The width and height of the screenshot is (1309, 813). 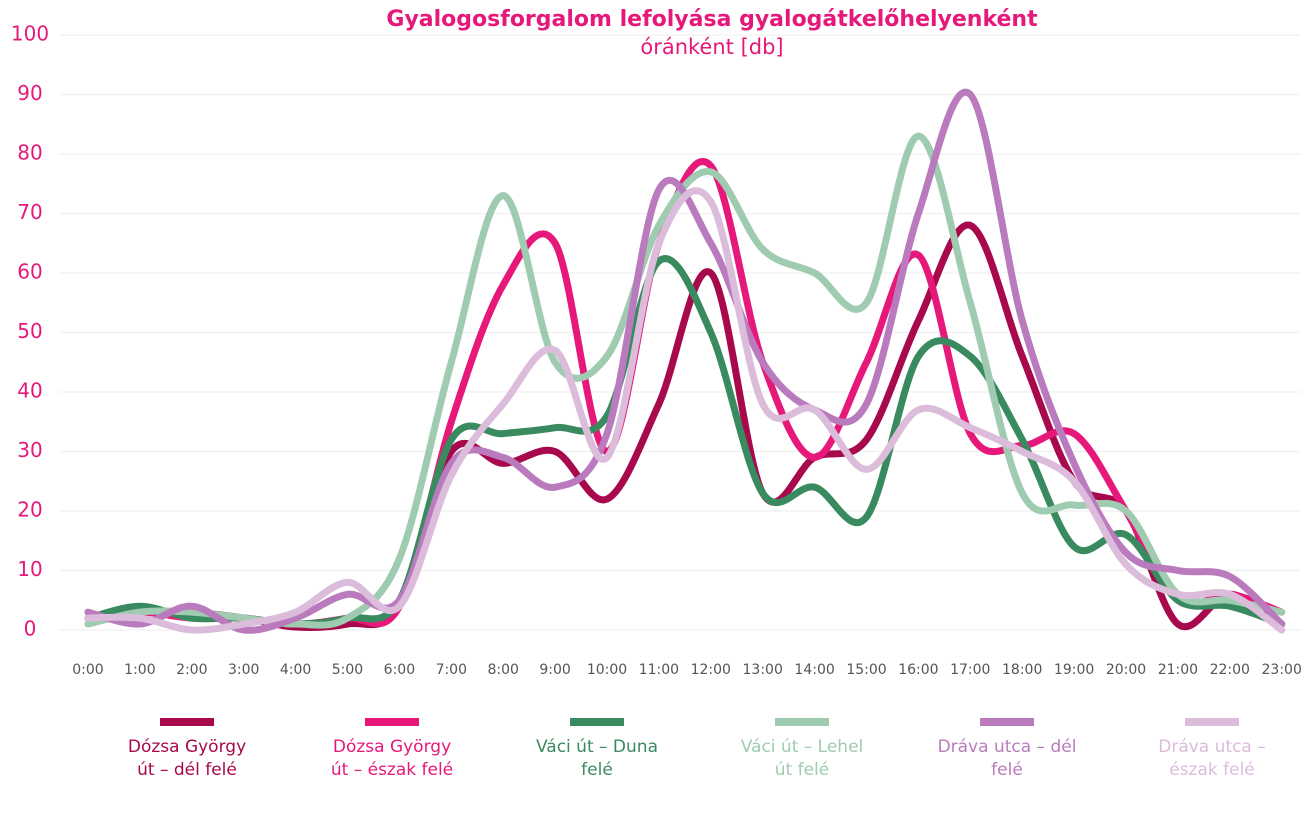 What do you see at coordinates (187, 758) in the screenshot?
I see `legend-label: Dózsa György út – dél felé` at bounding box center [187, 758].